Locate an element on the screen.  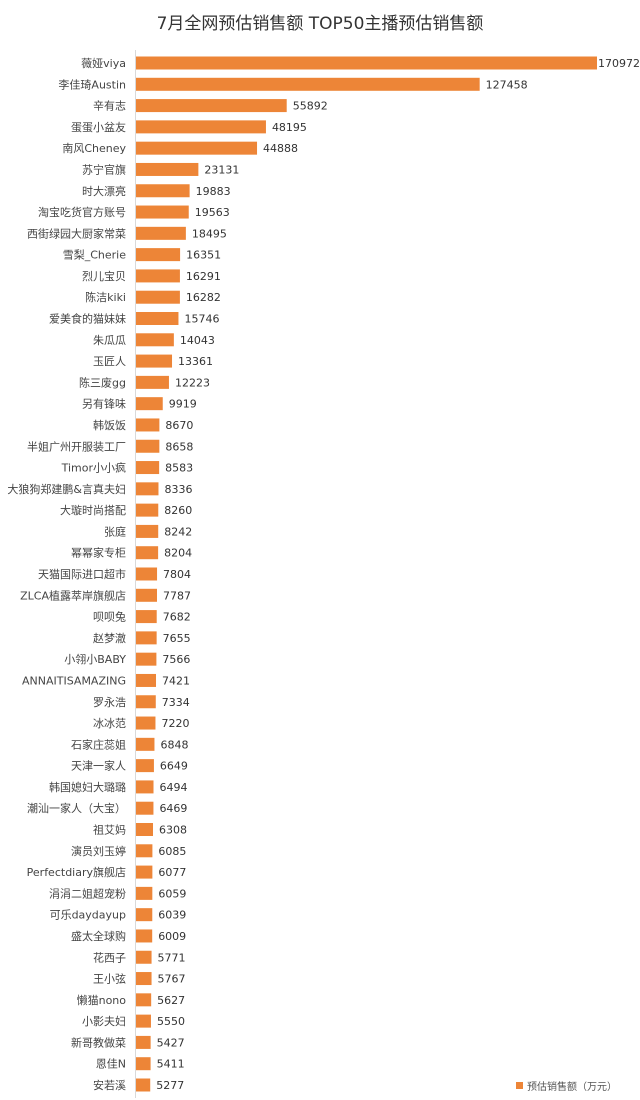
category-label: 爱美食的猫妹妹 is located at coordinates (87, 319).